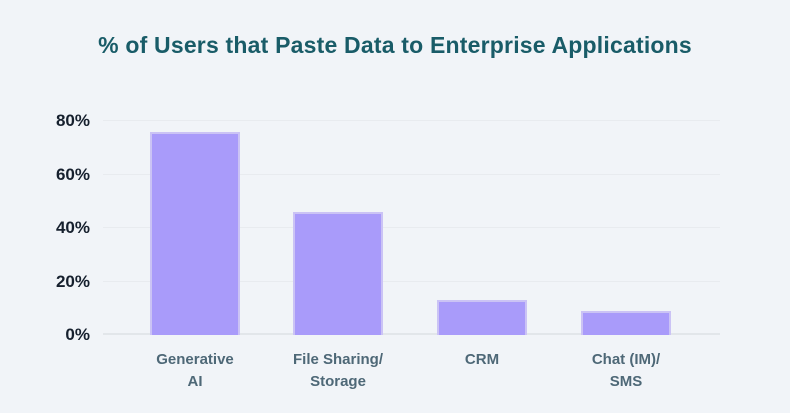 This screenshot has width=790, height=413. What do you see at coordinates (77, 334) in the screenshot?
I see `y-axis-tick-label: 0%` at bounding box center [77, 334].